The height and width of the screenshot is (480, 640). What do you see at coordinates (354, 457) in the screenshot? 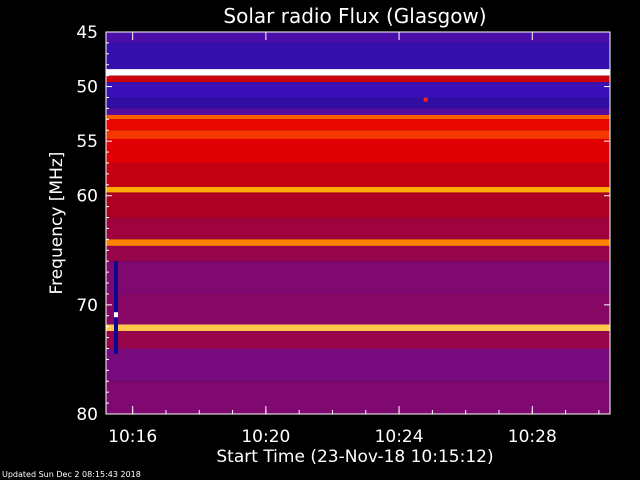
I see `x-axis-label: Start Time (23-Nov-18 10:15:12)` at bounding box center [354, 457].